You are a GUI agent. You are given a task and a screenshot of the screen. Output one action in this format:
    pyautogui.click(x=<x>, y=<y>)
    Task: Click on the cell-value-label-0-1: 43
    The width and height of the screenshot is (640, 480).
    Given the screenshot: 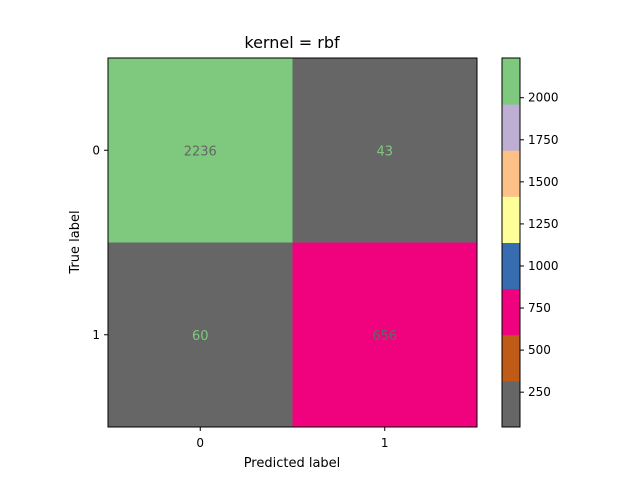 What is the action you would take?
    pyautogui.click(x=384, y=151)
    